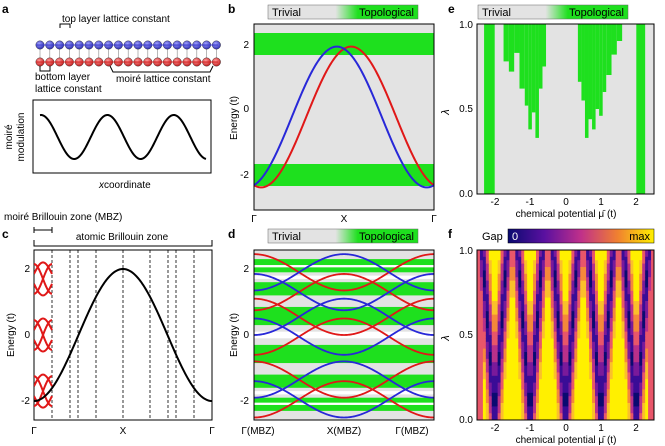  I want to click on topo-region, so click(609, 49).